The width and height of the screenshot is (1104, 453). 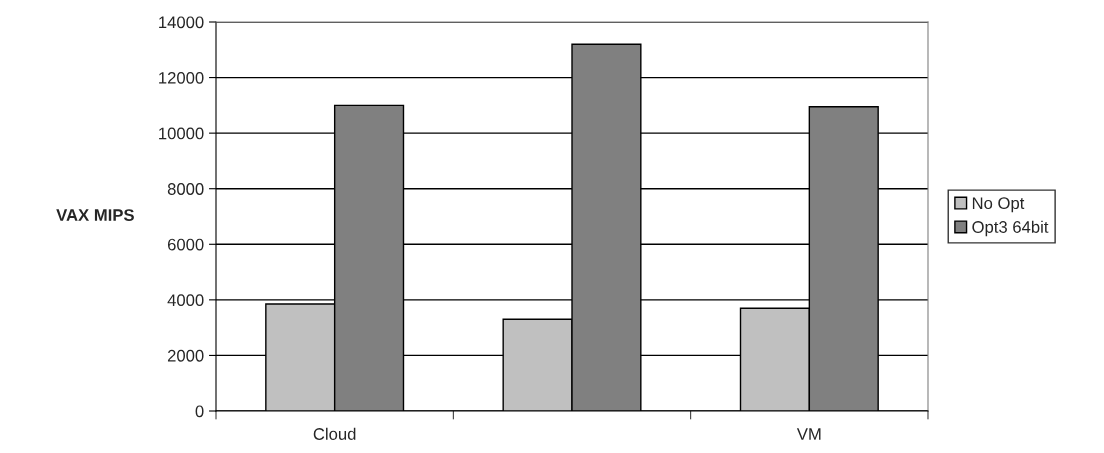 What do you see at coordinates (181, 22) in the screenshot?
I see `y-tick-label: 14000` at bounding box center [181, 22].